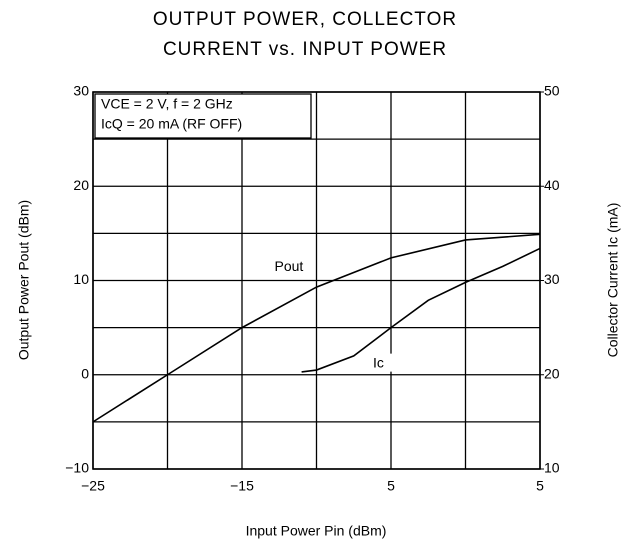 This screenshot has width=632, height=550. I want to click on y-axis-label: Output Power Pout (dBm), so click(24, 280).